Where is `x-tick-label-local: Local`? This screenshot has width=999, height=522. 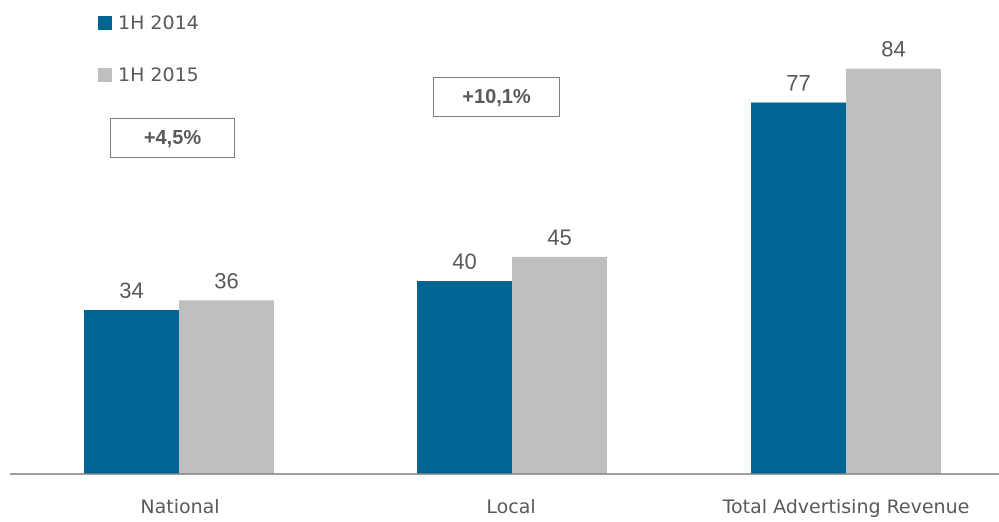 x-tick-label-local: Local is located at coordinates (510, 507).